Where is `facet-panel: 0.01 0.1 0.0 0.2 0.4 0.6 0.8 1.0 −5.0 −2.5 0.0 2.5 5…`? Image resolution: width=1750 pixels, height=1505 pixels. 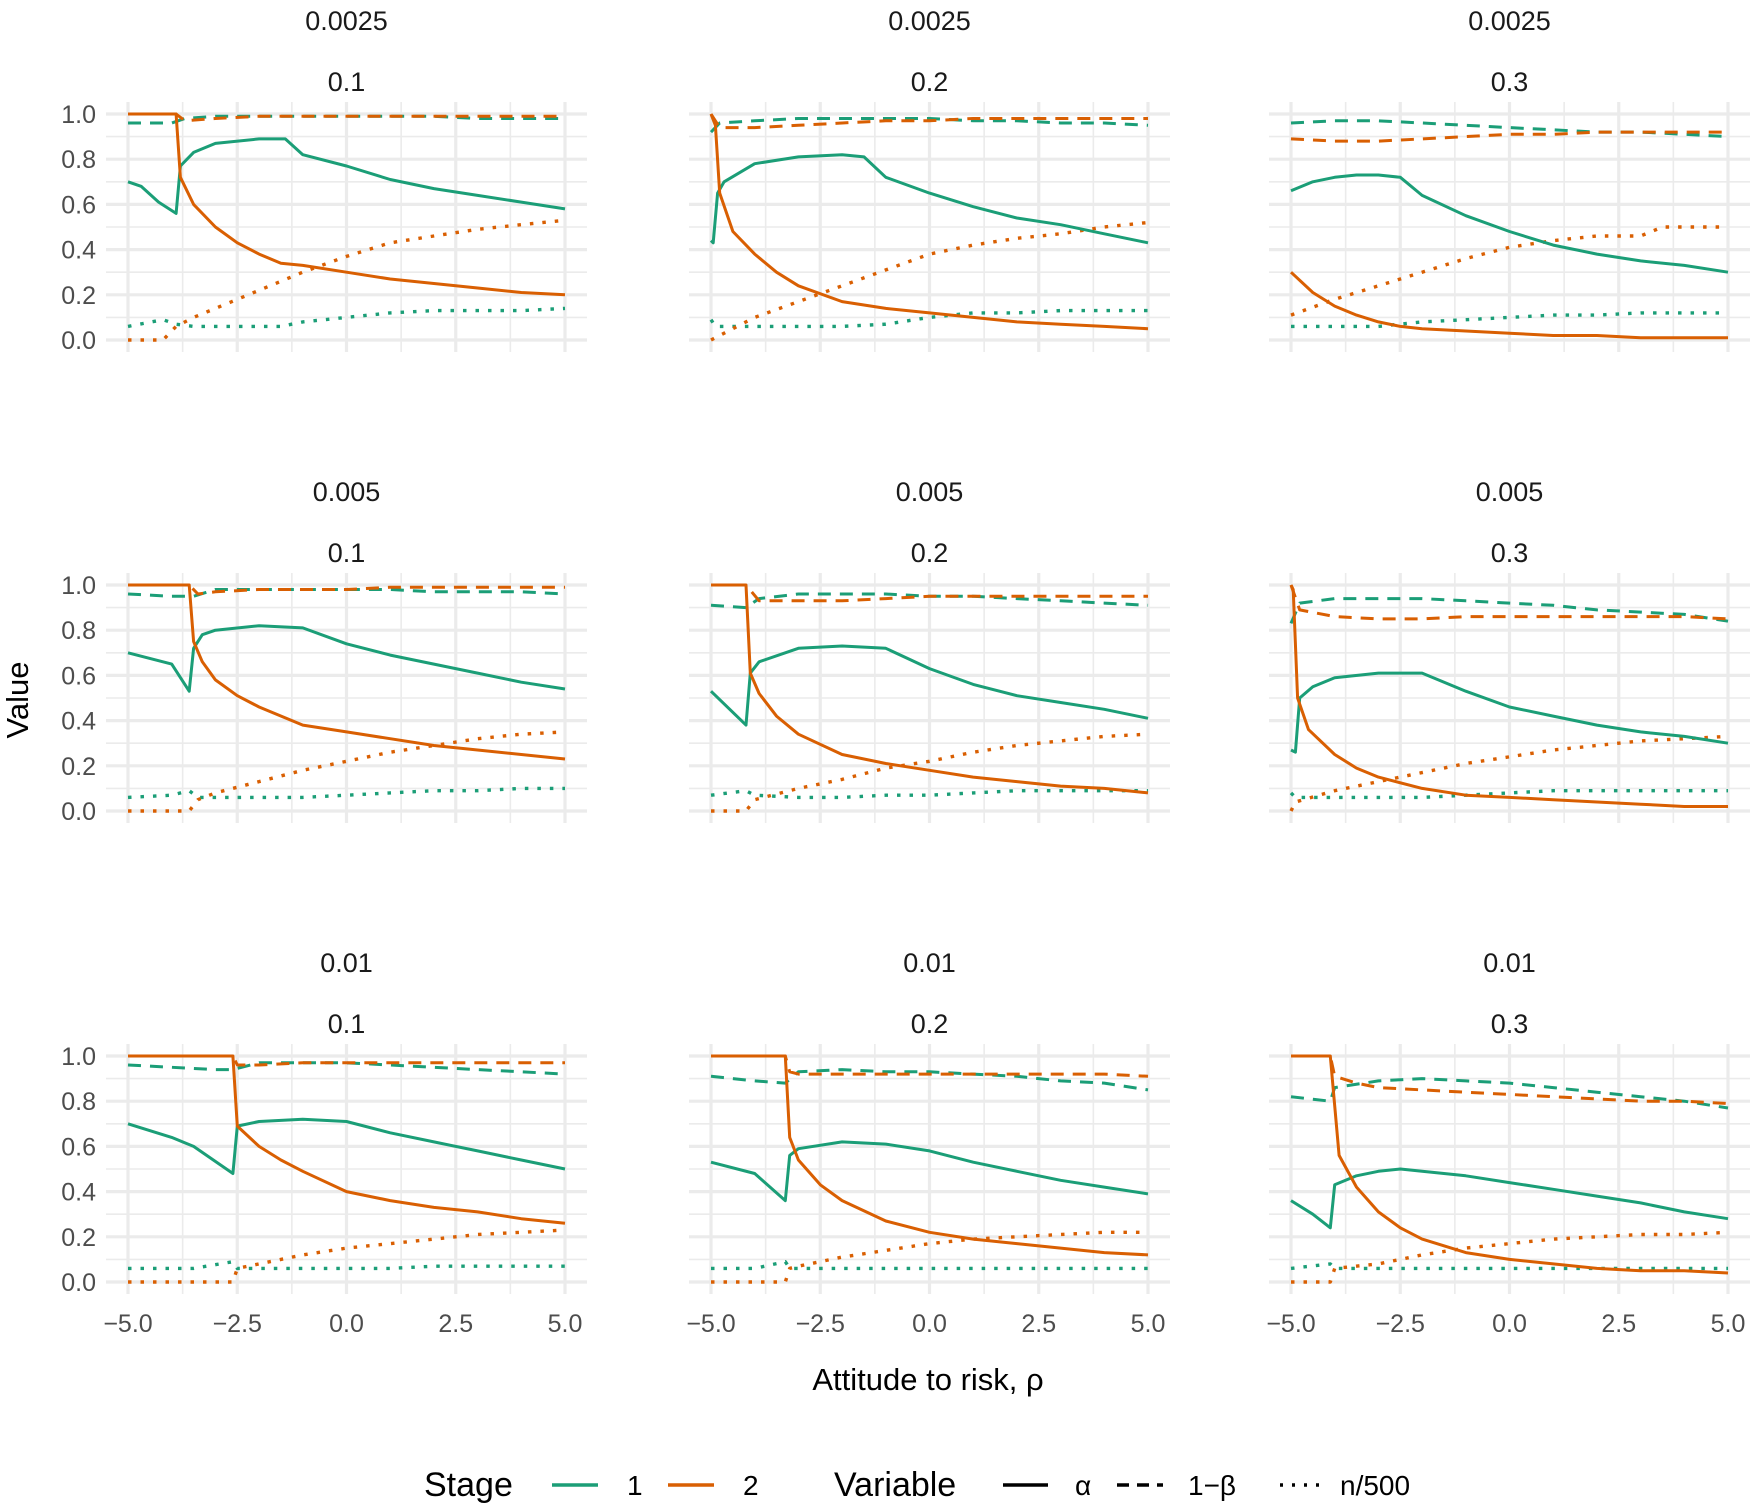
facet-panel: 0.01 0.1 0.0 0.2 0.4 0.6 0.8 1.0 −5.0 −2.5 0.0 2.5 5… is located at coordinates (324, 1143).